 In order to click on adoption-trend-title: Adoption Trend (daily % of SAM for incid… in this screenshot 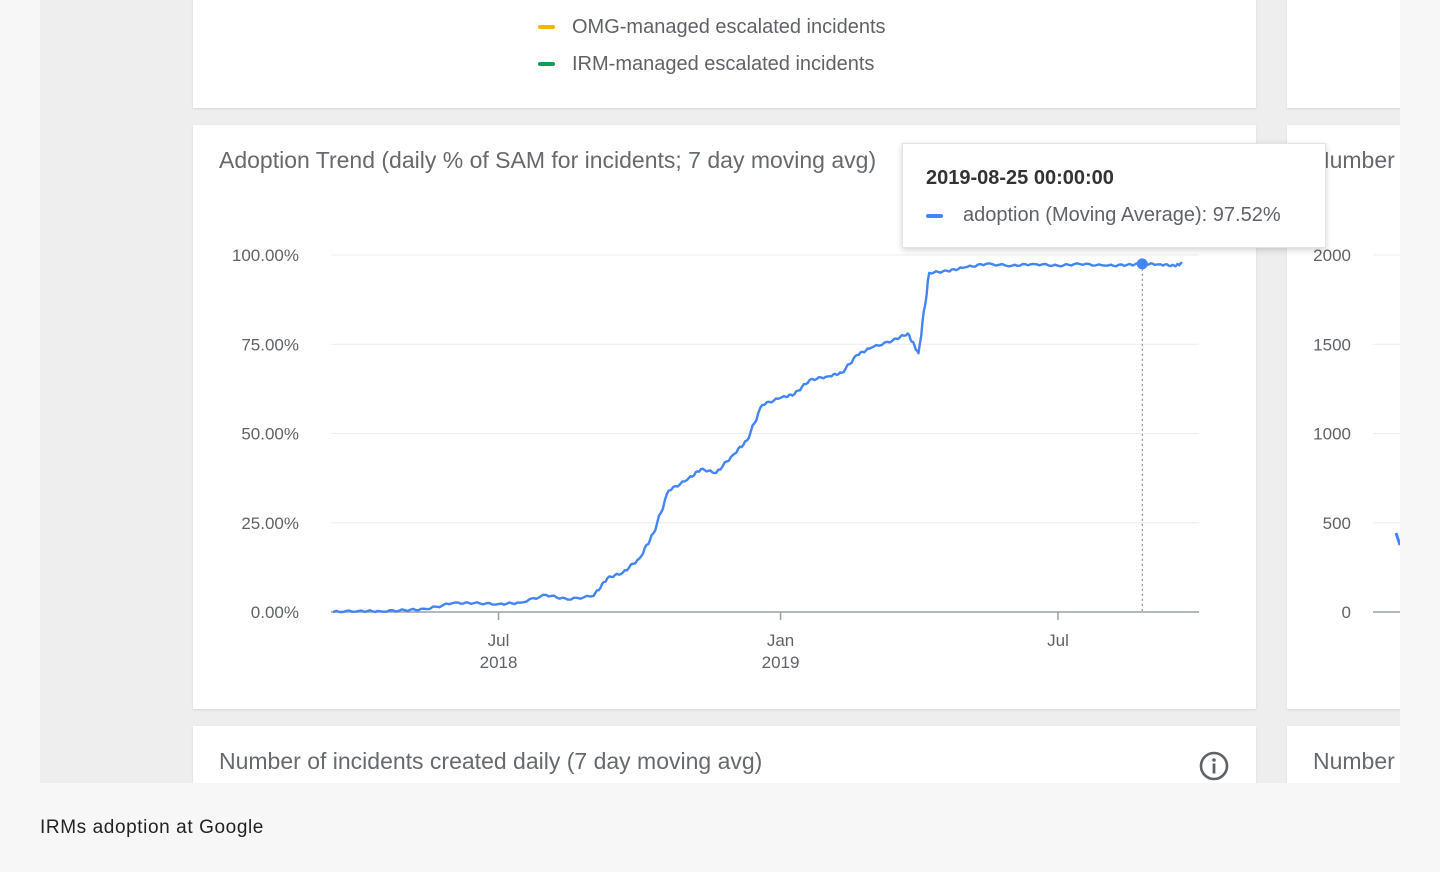, I will do `click(548, 160)`.